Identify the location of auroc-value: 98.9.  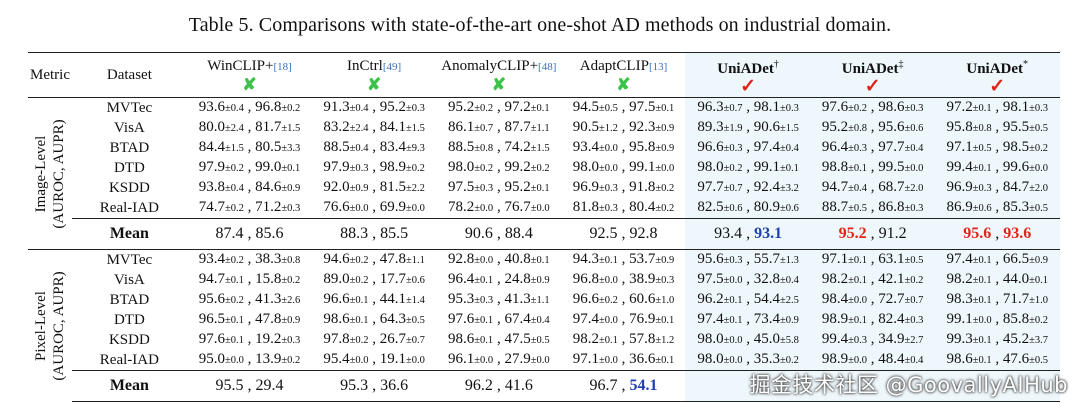
(835, 359).